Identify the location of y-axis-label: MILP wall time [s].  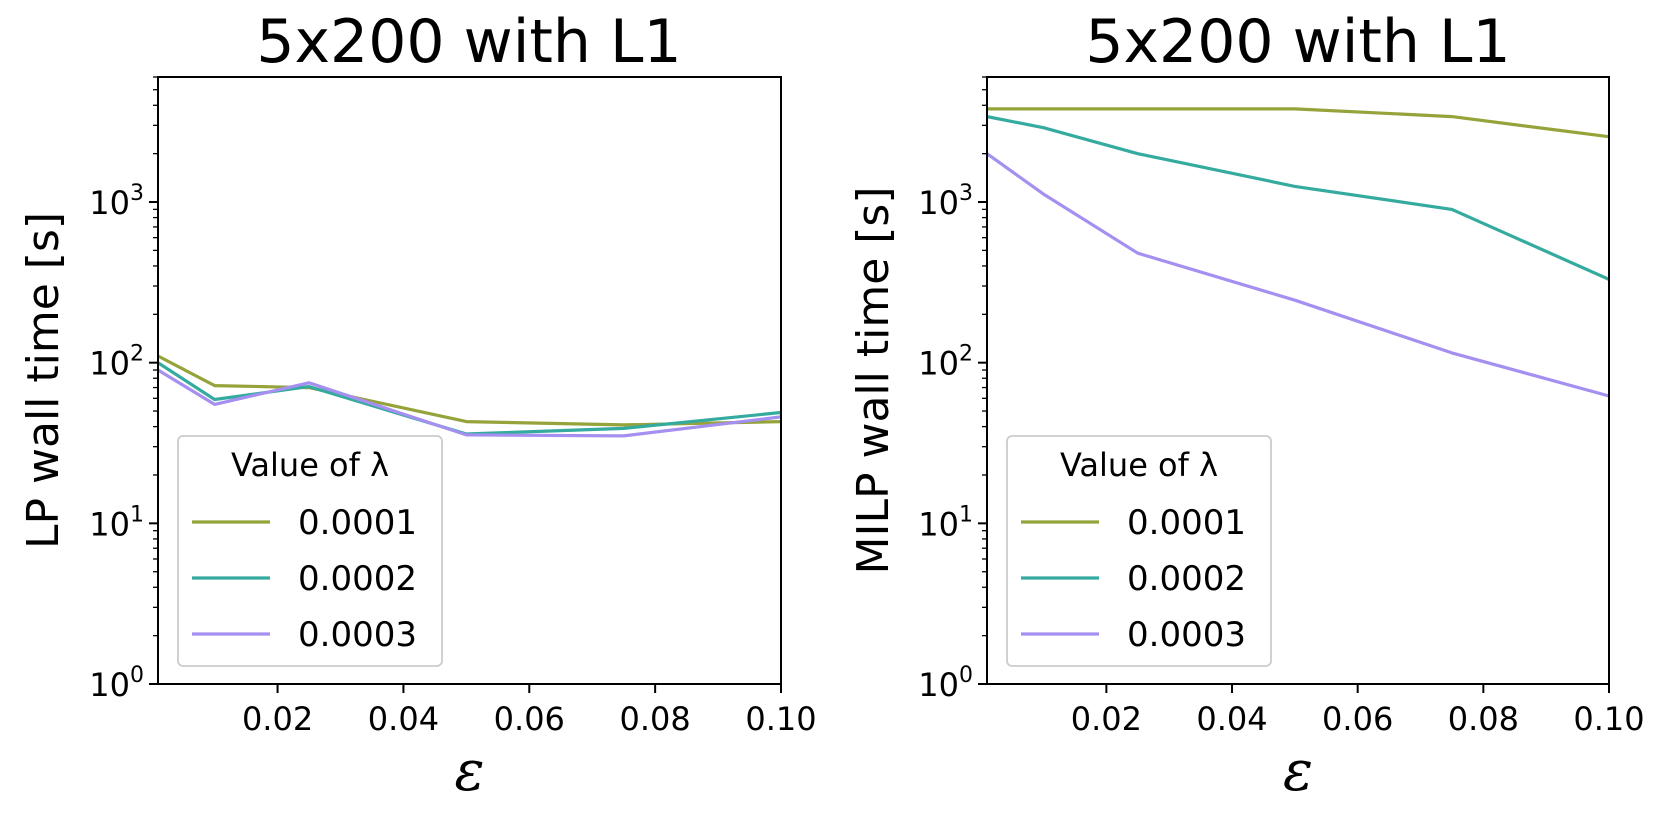
(873, 380).